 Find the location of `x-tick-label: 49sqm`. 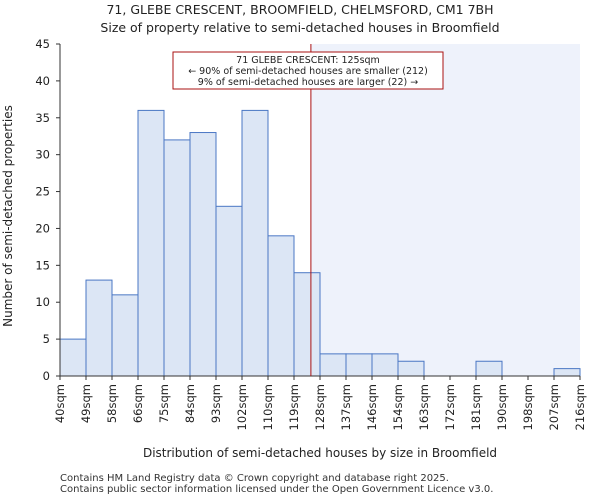

x-tick-label: 49sqm is located at coordinates (86, 403).